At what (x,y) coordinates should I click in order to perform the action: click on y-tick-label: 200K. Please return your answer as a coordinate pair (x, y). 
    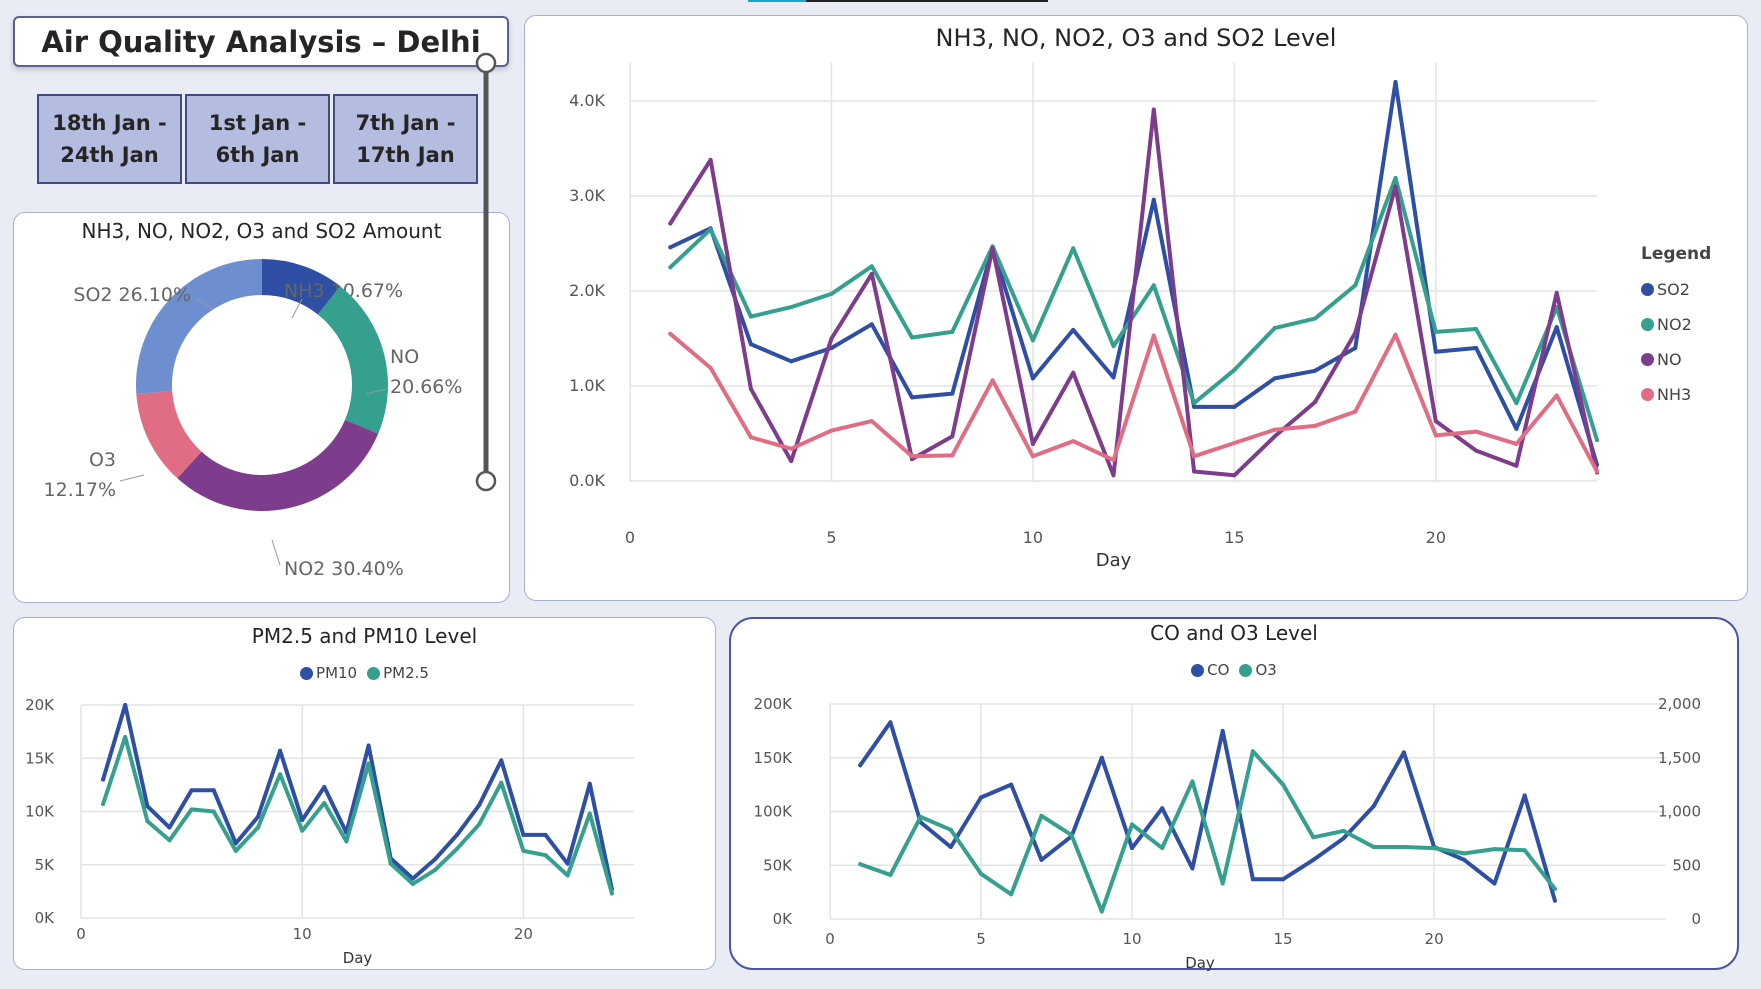
    Looking at the image, I should click on (774, 704).